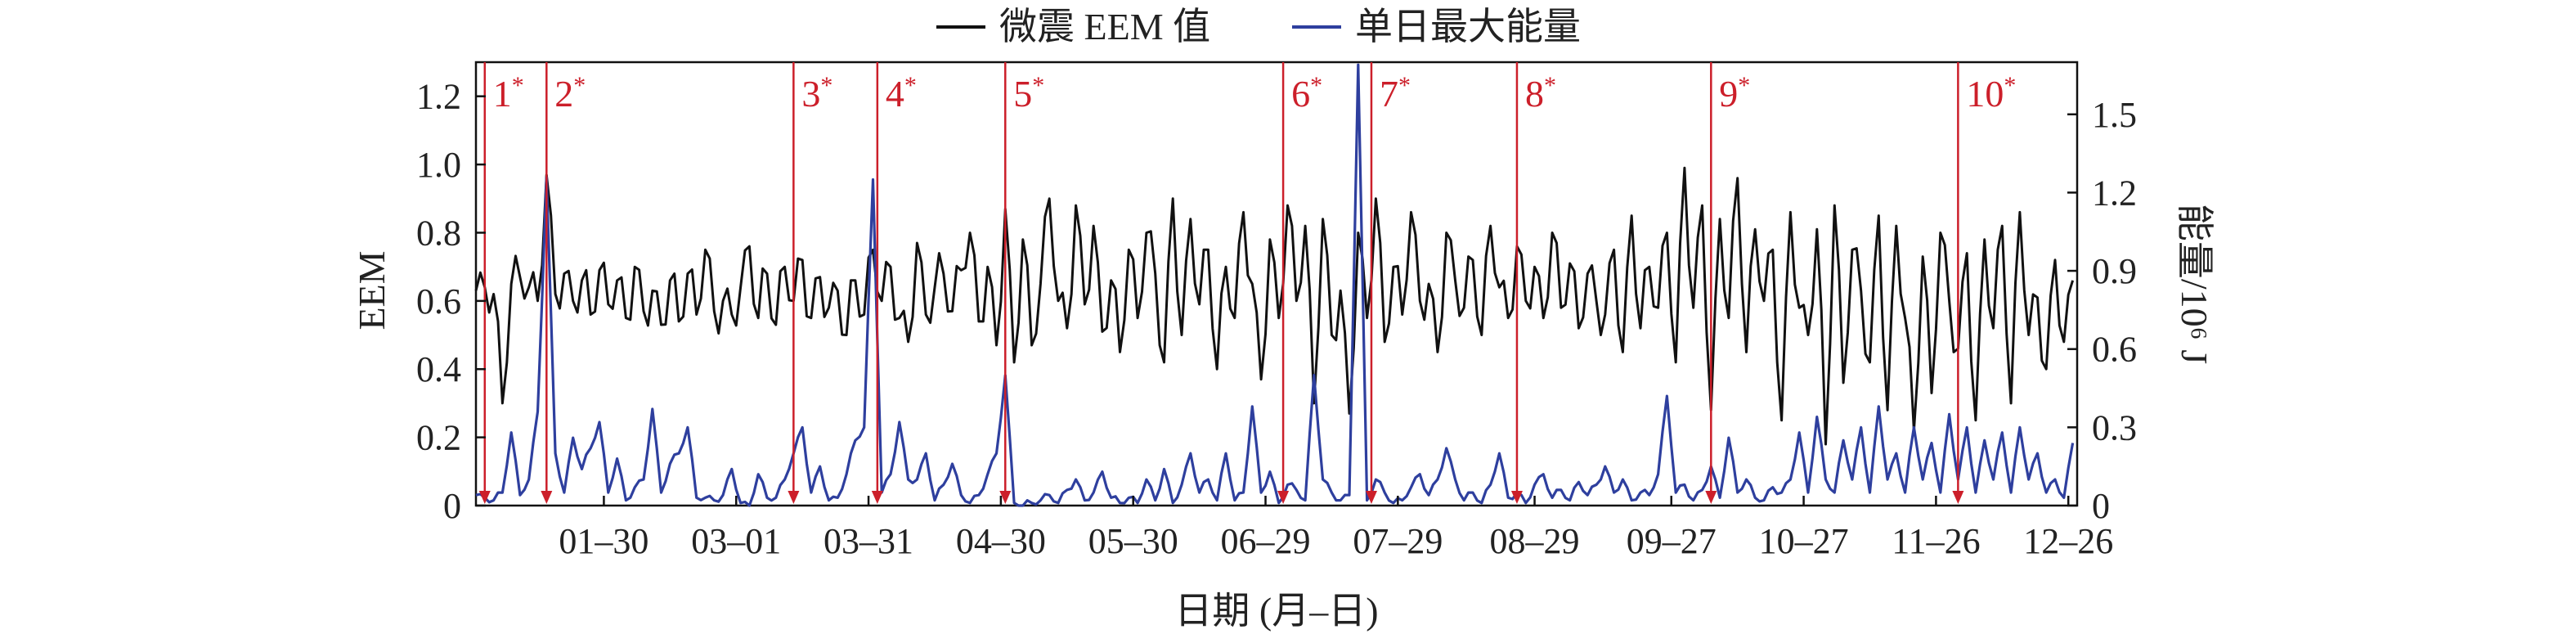  Describe the element at coordinates (1540, 93) in the screenshot. I see `event-label: 8*` at that location.